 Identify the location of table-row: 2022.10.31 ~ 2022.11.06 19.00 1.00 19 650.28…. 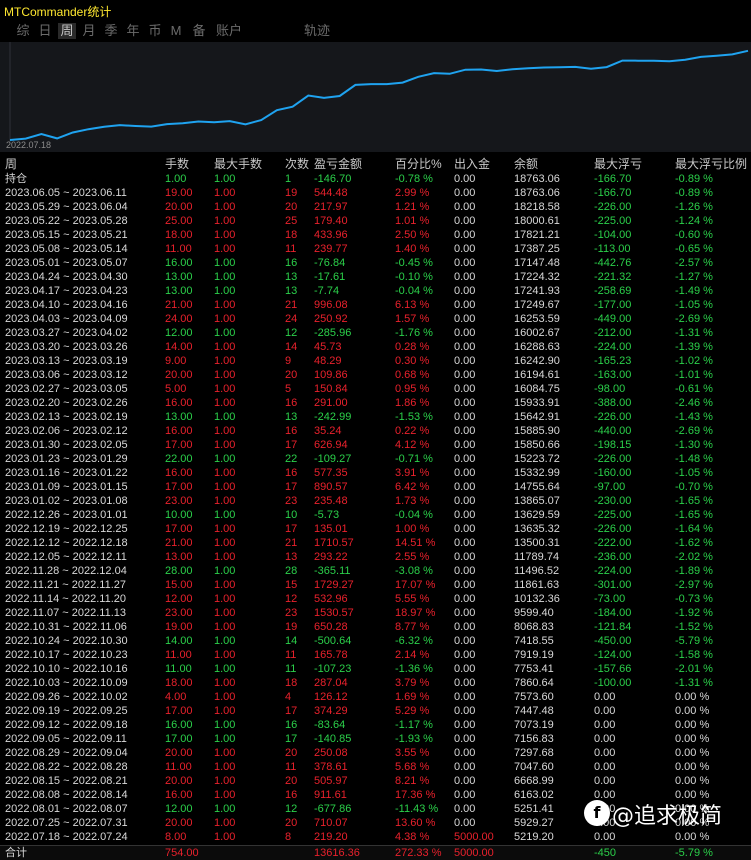
(375, 627).